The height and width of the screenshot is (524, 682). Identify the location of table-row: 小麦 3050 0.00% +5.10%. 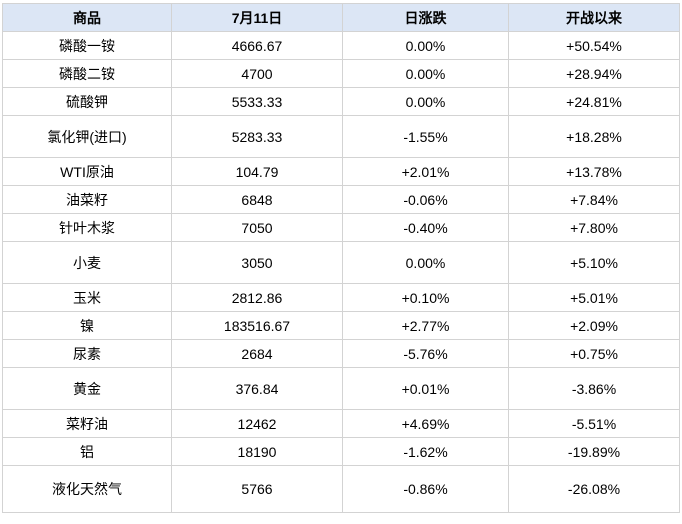
(341, 262).